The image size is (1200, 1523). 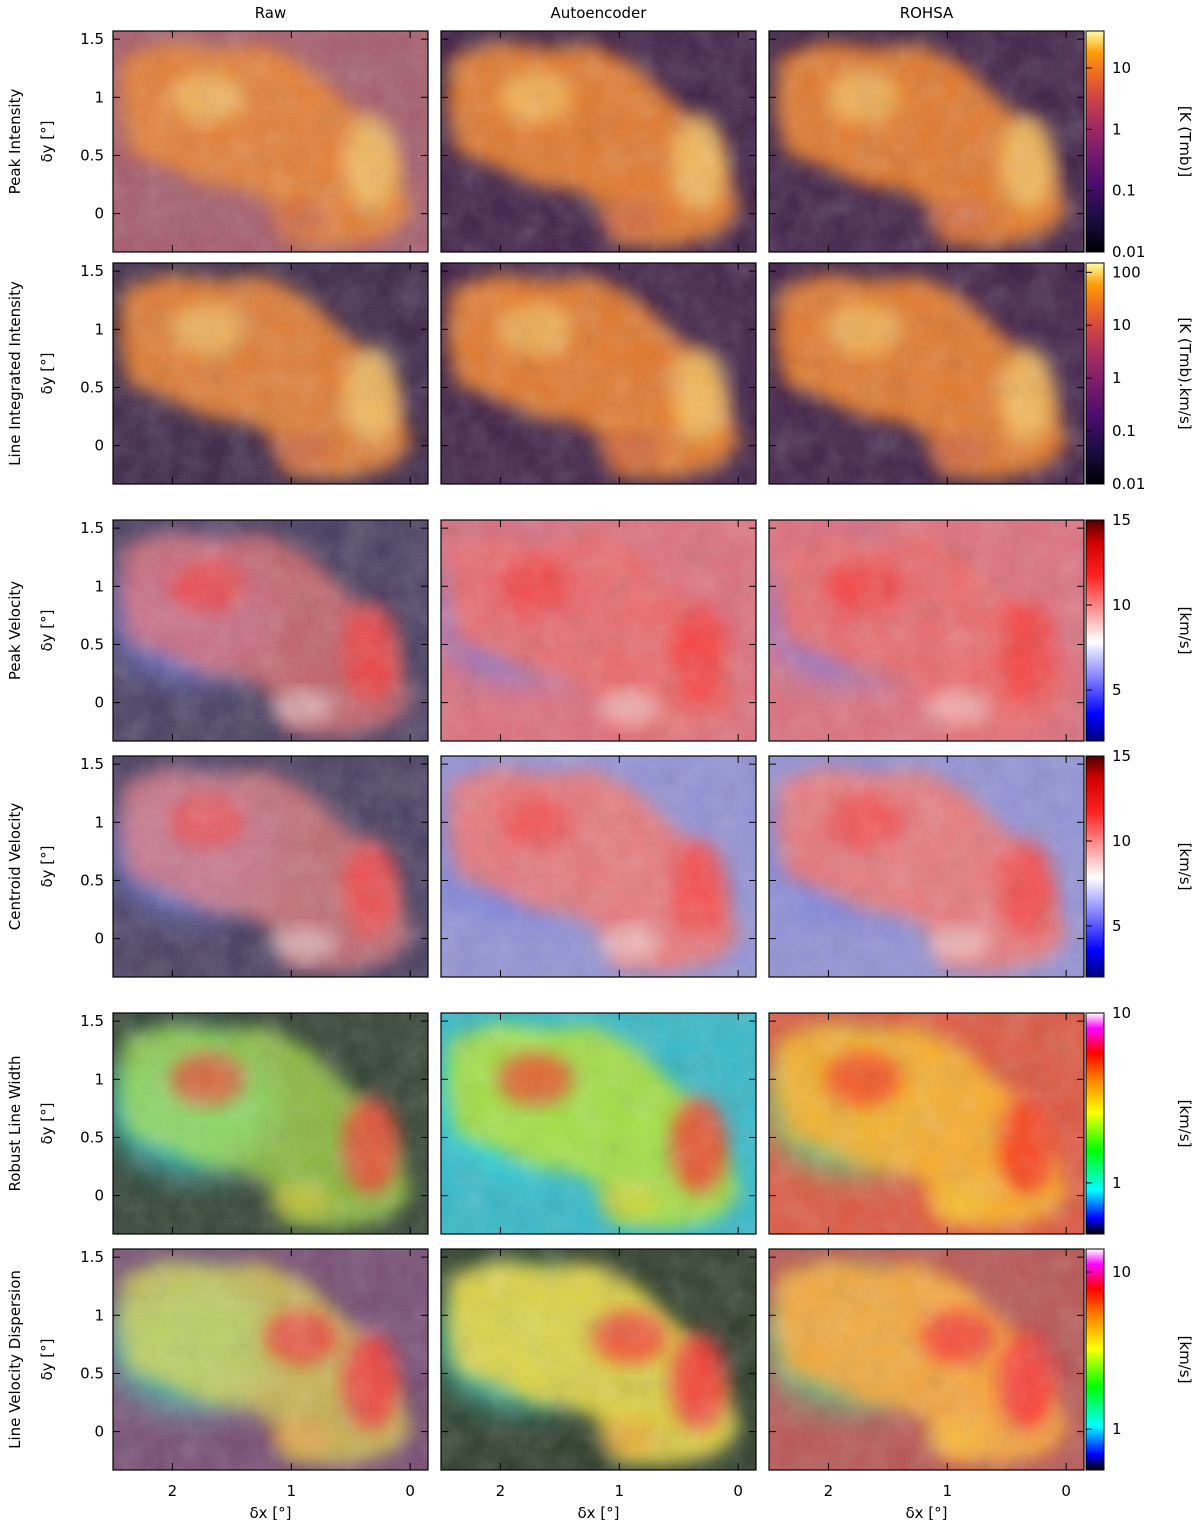 I want to click on colorbar-unit-label: [K (Tmb).km/s], so click(x=1185, y=373).